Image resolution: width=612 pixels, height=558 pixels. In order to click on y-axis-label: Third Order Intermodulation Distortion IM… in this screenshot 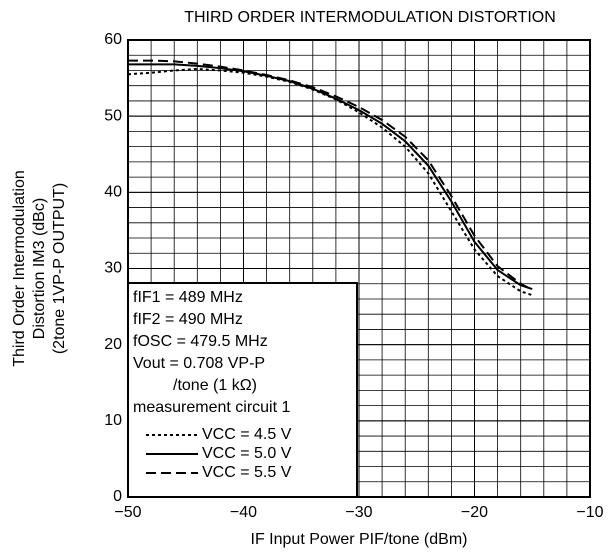, I will do `click(39, 268)`.